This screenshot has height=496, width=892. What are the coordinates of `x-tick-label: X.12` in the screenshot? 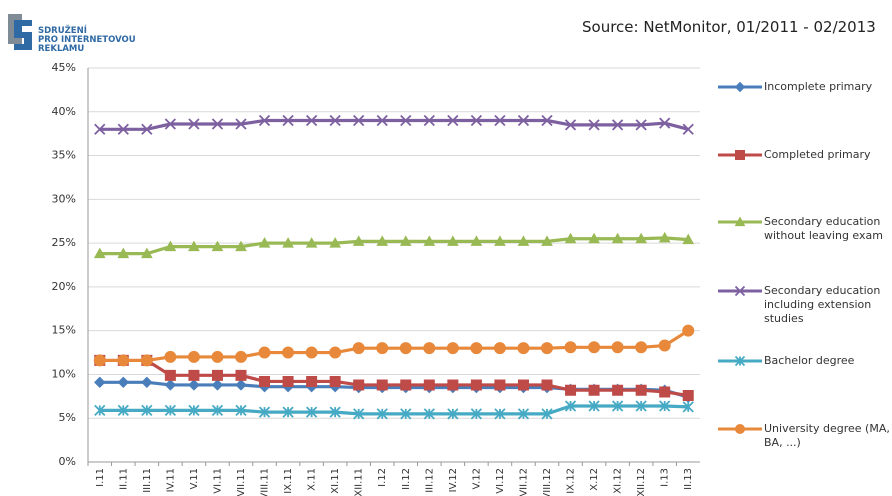 It's located at (594, 479).